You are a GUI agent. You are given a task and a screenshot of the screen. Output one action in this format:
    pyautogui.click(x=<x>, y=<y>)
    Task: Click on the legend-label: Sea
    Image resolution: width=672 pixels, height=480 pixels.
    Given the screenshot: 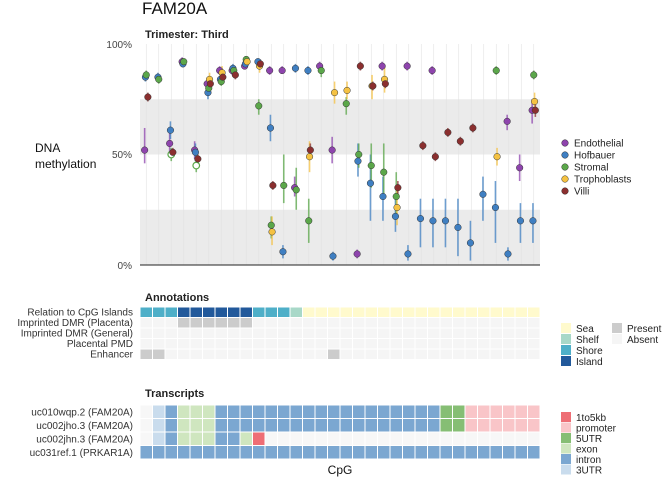 What is the action you would take?
    pyautogui.click(x=585, y=329)
    